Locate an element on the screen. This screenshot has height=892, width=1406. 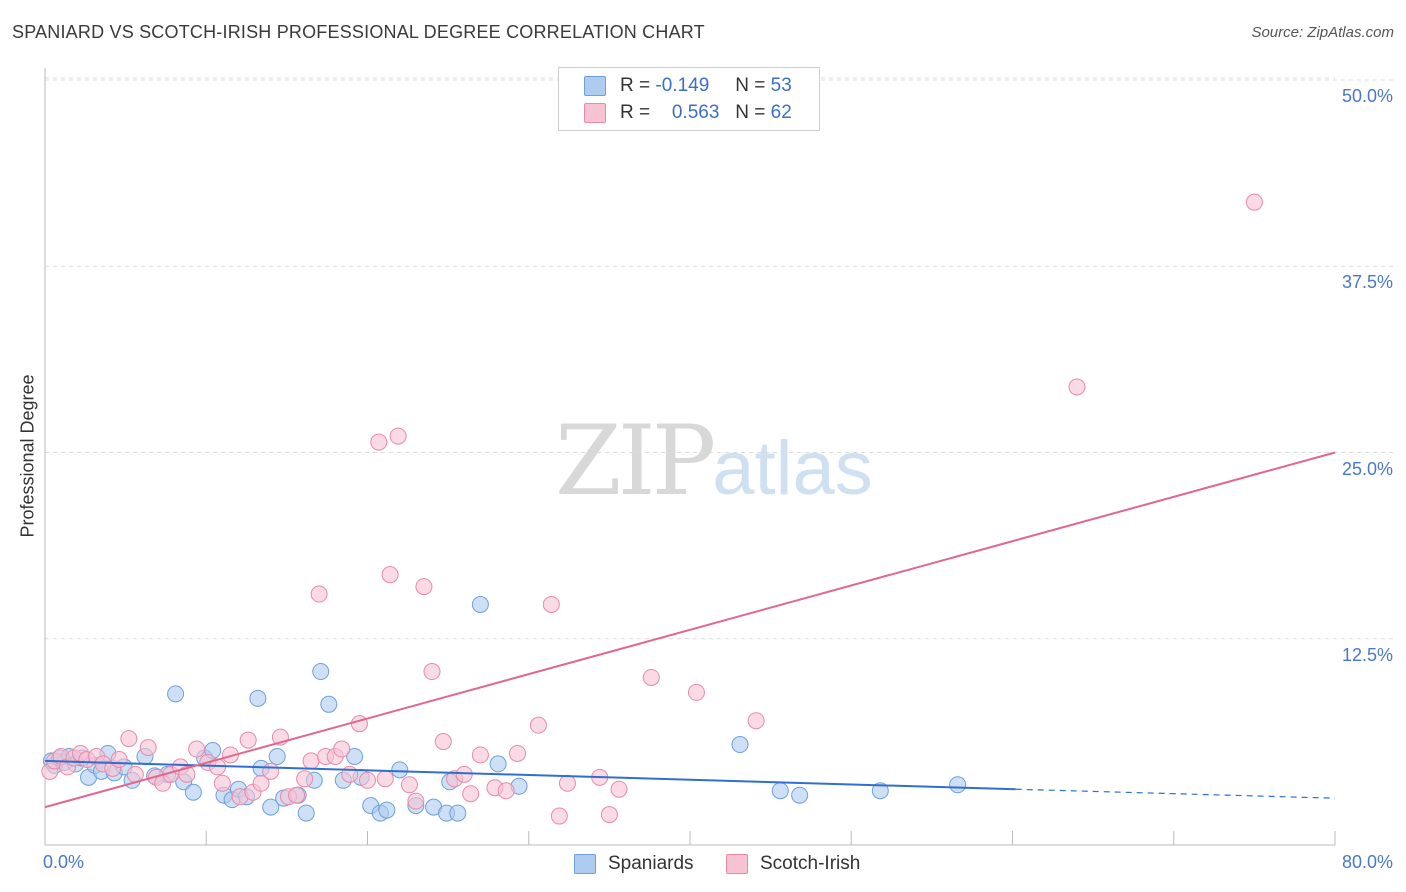
bottom-legend-spaniards: Spaniards is located at coordinates (634, 864).